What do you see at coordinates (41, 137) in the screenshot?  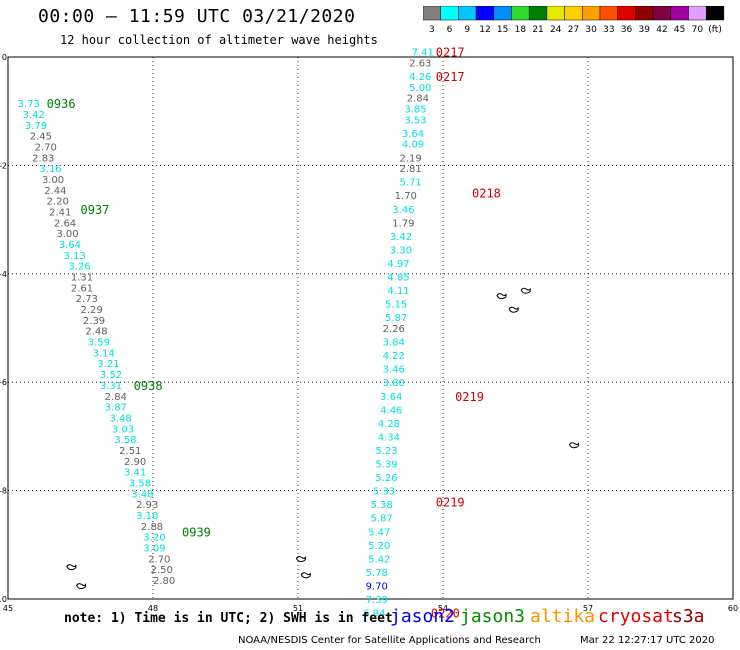 I see `swh-value: 2.45` at bounding box center [41, 137].